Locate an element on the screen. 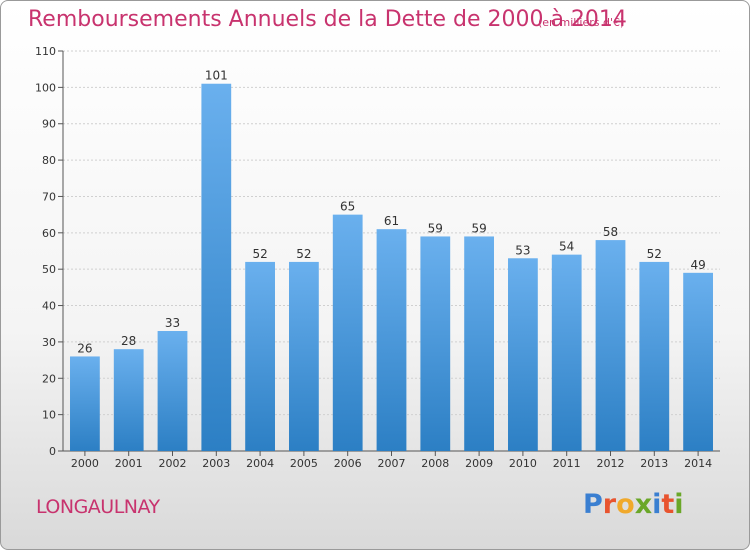  y-tick-label: 110 is located at coordinates (45, 51).